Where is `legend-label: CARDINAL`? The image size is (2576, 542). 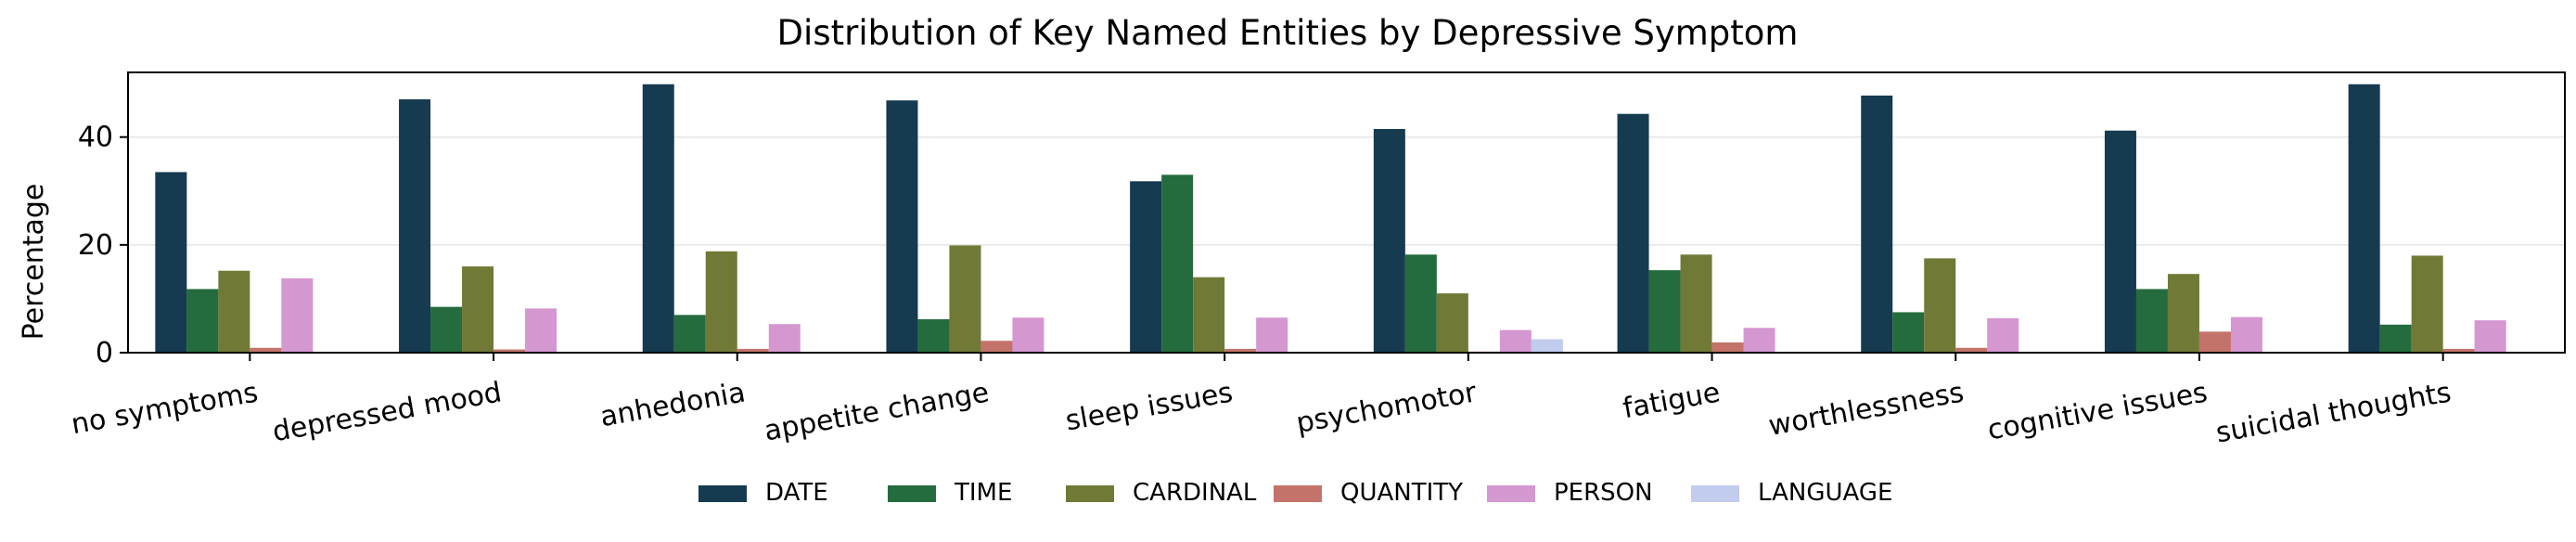
legend-label: CARDINAL is located at coordinates (1195, 493).